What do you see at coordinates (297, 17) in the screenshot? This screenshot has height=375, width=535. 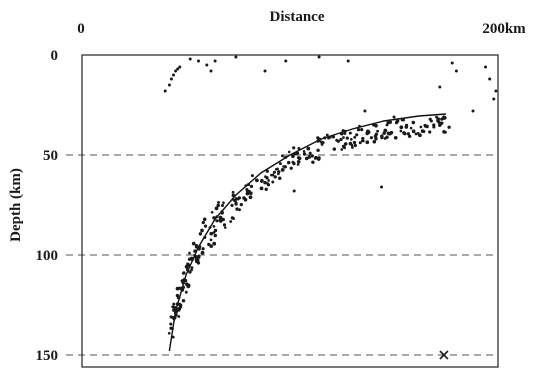 I see `chart-title: Distance` at bounding box center [297, 17].